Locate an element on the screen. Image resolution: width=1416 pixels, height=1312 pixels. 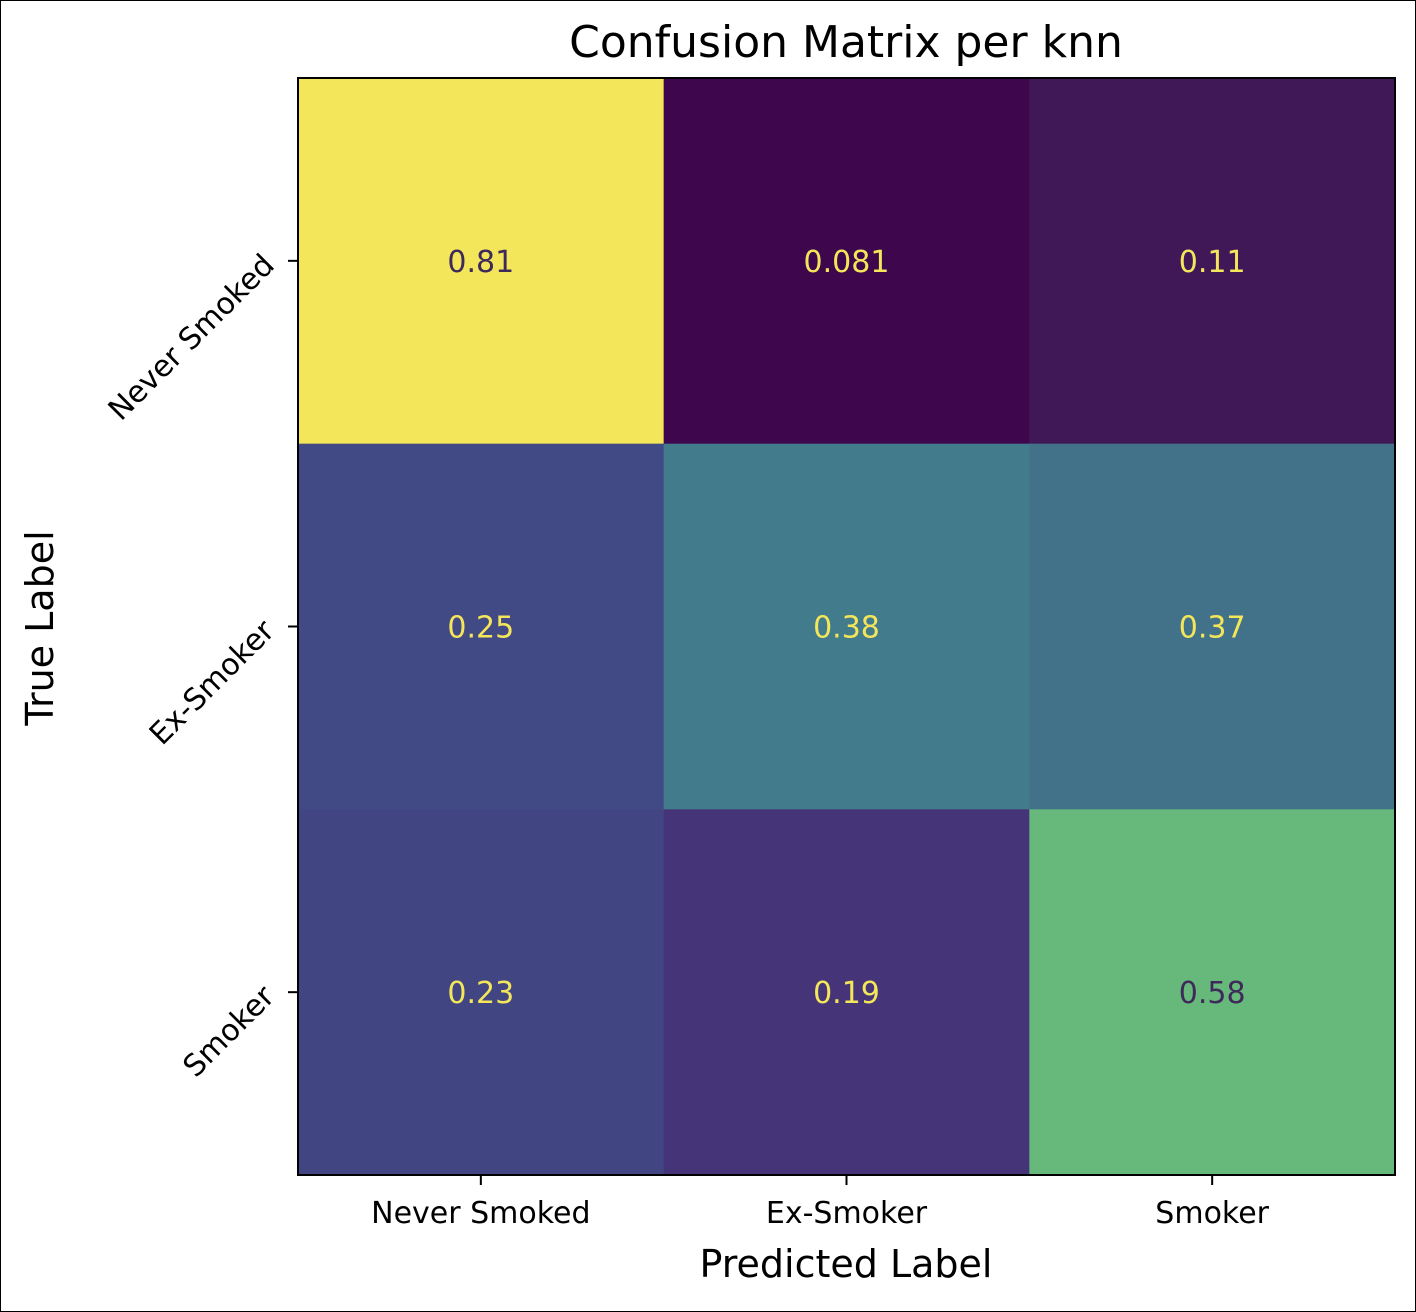
cell-value-label: 0.38 is located at coordinates (846, 628).